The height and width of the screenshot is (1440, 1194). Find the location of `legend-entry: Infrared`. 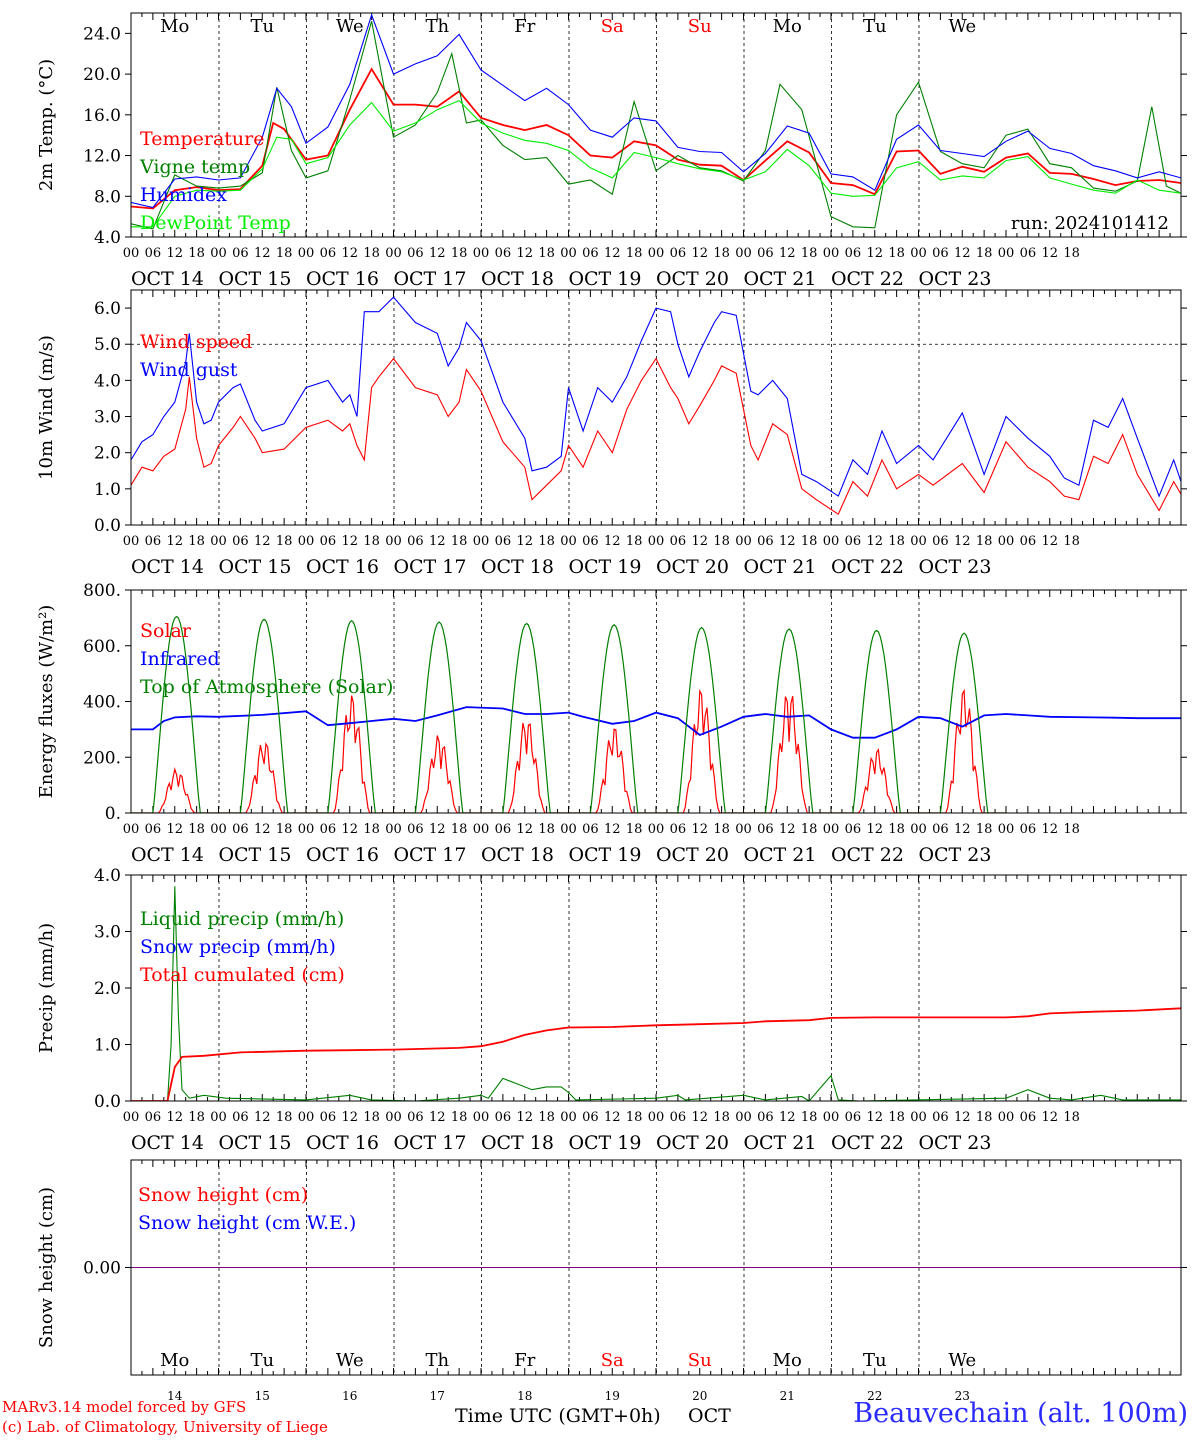

legend-entry: Infrared is located at coordinates (180, 659).